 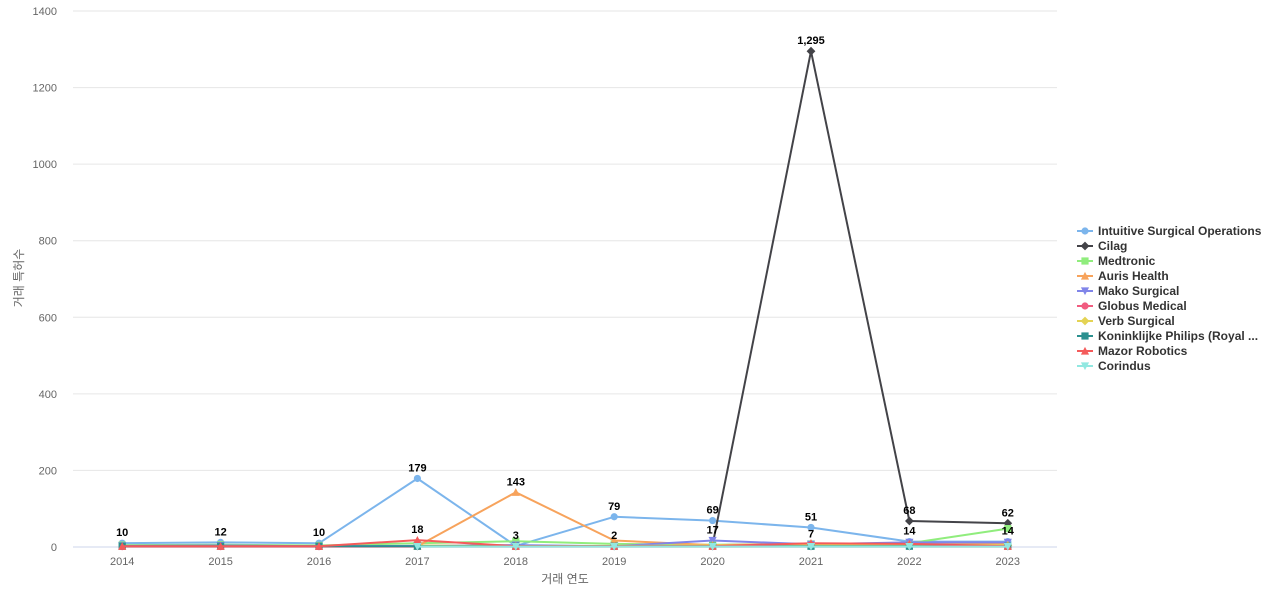 What do you see at coordinates (54, 548) in the screenshot?
I see `y-tick-label: 0` at bounding box center [54, 548].